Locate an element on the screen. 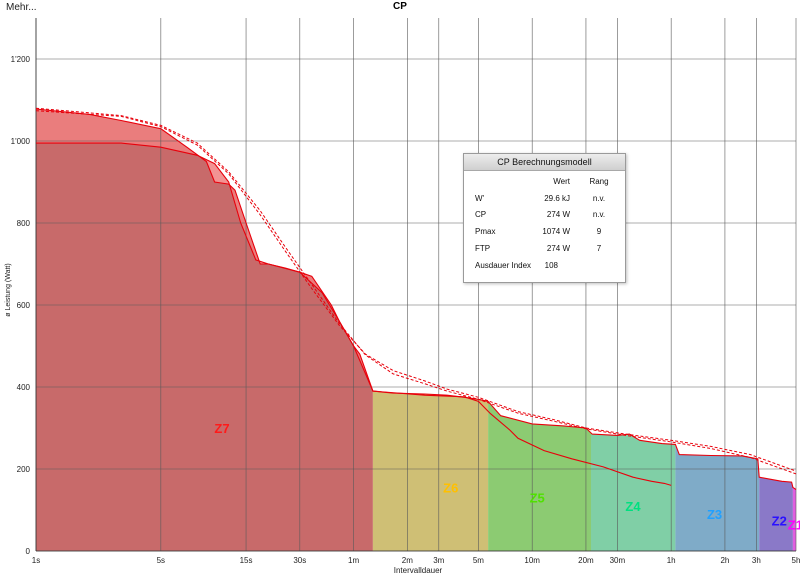 The width and height of the screenshot is (800, 576). x-tick-label: 5h is located at coordinates (796, 560).